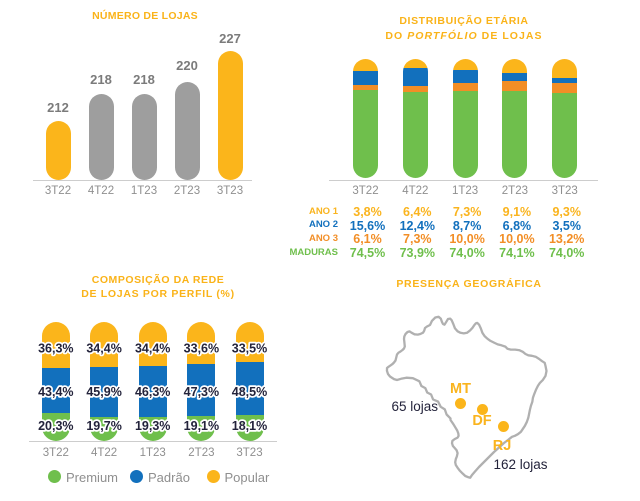  What do you see at coordinates (103, 392) in the screenshot?
I see `svg-text: 45,9%` at bounding box center [103, 392].